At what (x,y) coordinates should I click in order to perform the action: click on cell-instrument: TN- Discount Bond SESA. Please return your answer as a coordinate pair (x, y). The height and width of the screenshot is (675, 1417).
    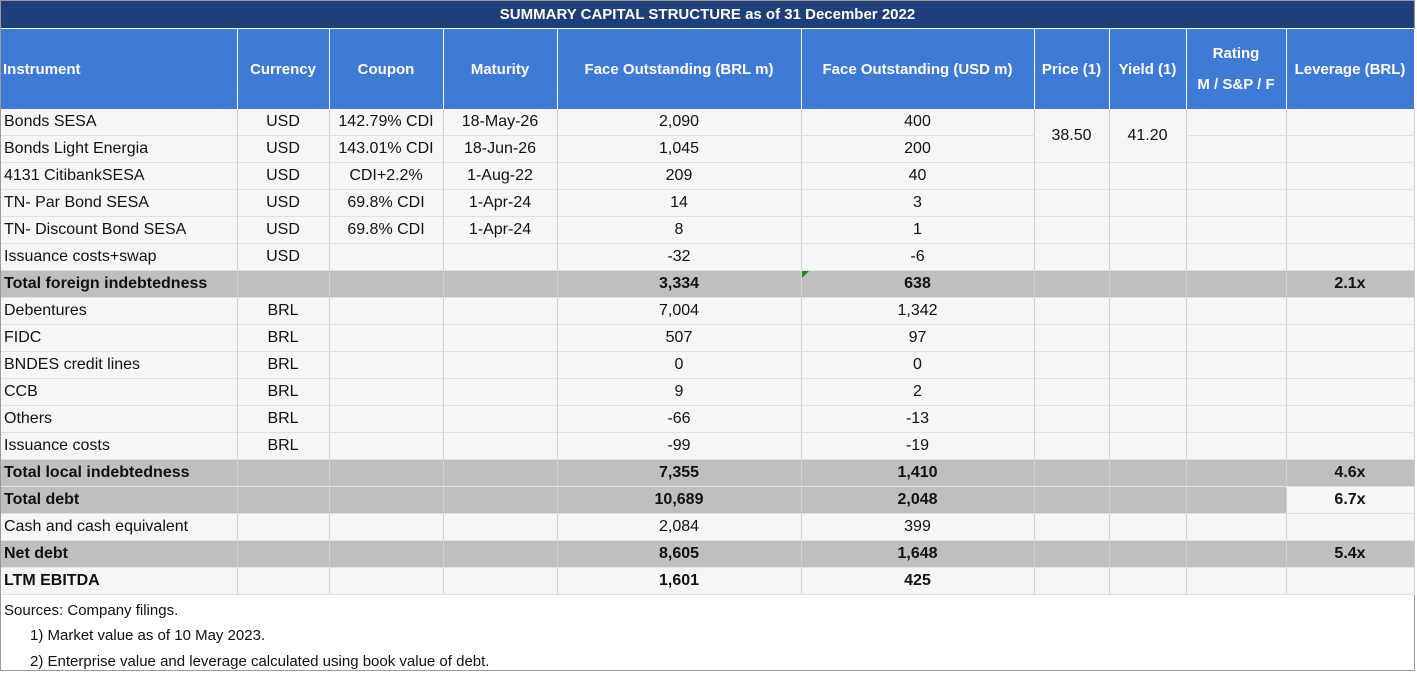
    Looking at the image, I should click on (119, 230).